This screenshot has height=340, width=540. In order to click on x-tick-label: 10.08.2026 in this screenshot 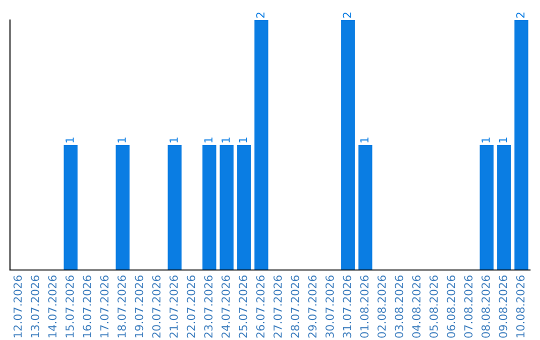, I will do `click(520, 307)`.